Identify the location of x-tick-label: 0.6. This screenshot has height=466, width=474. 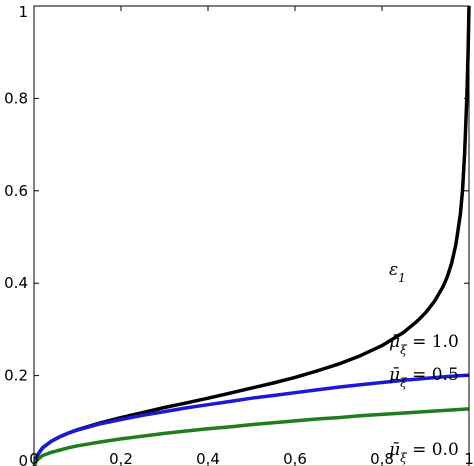
(295, 458).